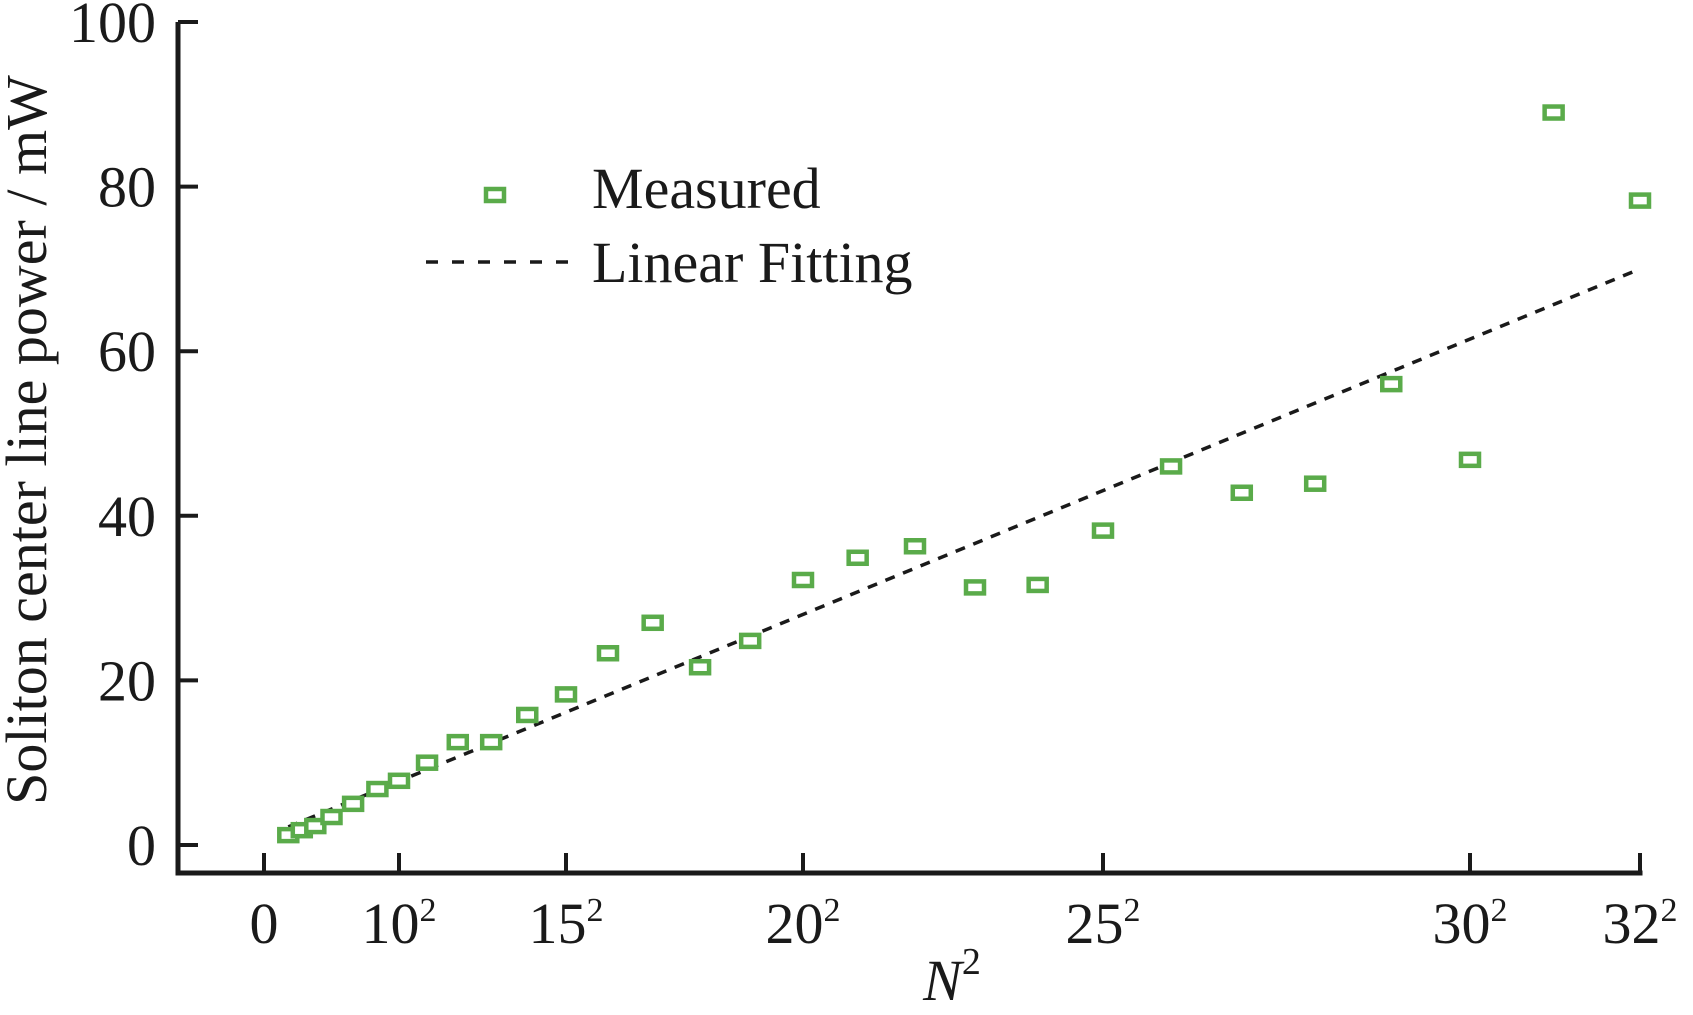 The width and height of the screenshot is (1693, 1015). What do you see at coordinates (706, 188) in the screenshot?
I see `legend-label-measured: Measured` at bounding box center [706, 188].